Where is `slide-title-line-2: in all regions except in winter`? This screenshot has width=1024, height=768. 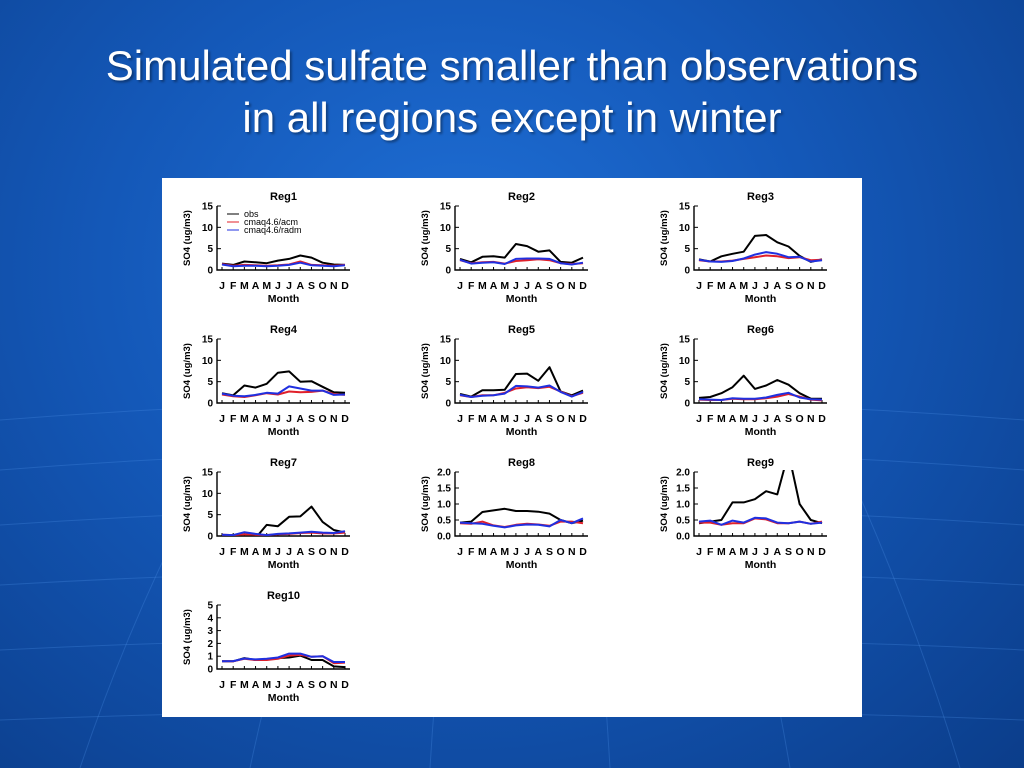 slide-title-line-2: in all regions except in winter is located at coordinates (512, 117).